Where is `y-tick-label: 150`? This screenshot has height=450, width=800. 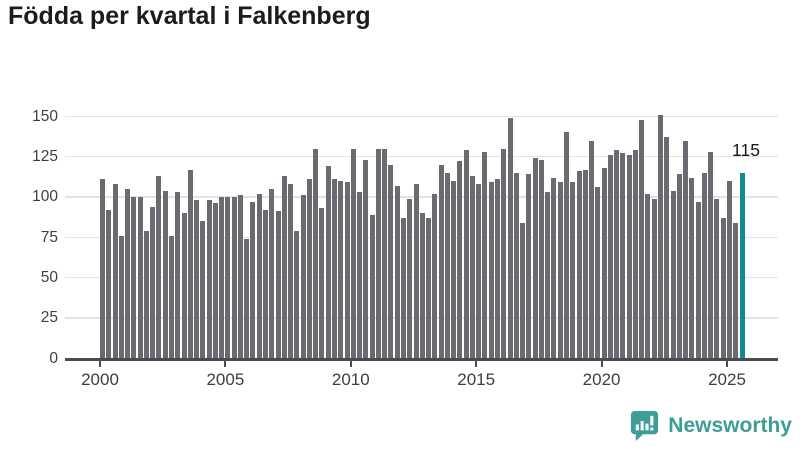 y-tick-label: 150 is located at coordinates (45, 116).